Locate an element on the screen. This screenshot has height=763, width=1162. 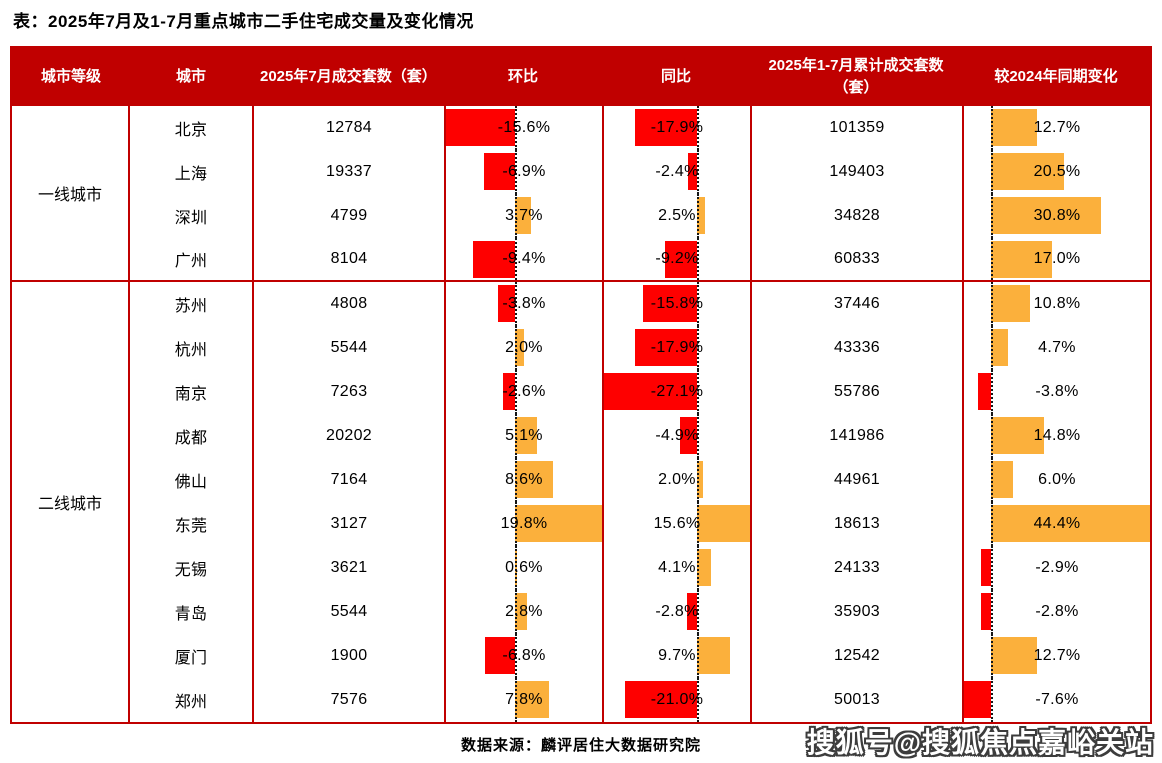
change-vs-2024-cell: 12.7% is located at coordinates (1056, 128).